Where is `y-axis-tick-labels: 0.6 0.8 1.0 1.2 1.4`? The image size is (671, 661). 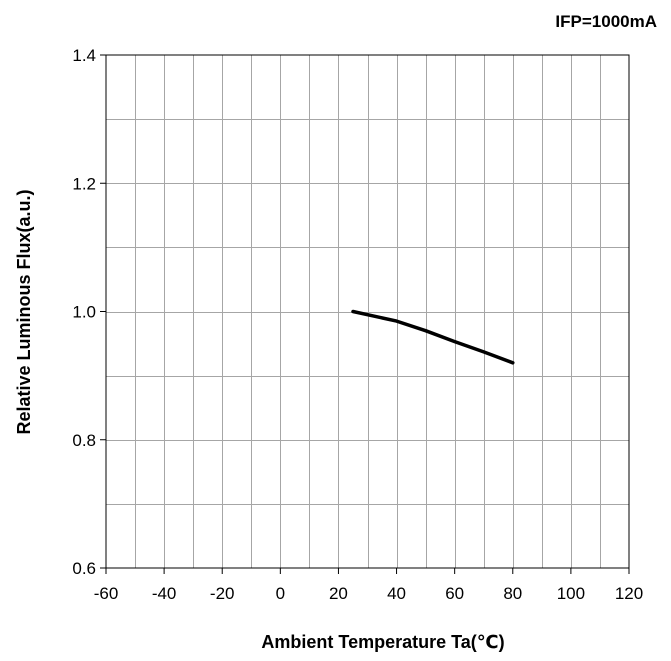 y-axis-tick-labels: 0.6 0.8 1.0 1.2 1.4 is located at coordinates (89, 312).